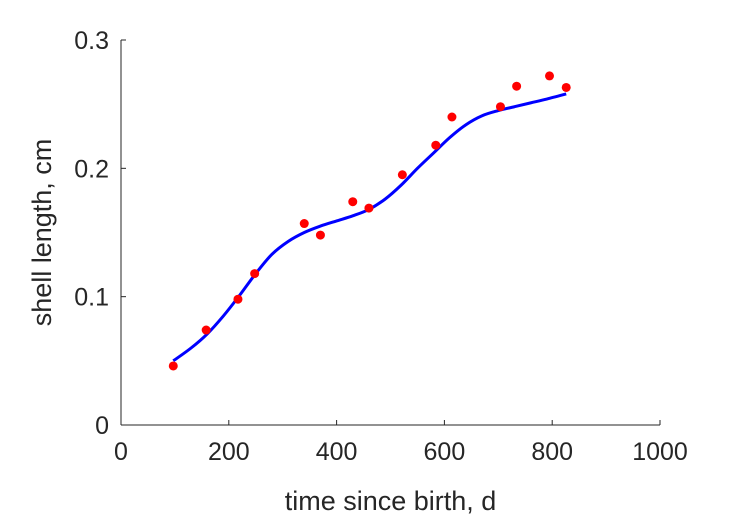 This screenshot has width=729, height=521. Describe the element at coordinates (91, 41) in the screenshot. I see `y-tick-label: 0.3` at that location.